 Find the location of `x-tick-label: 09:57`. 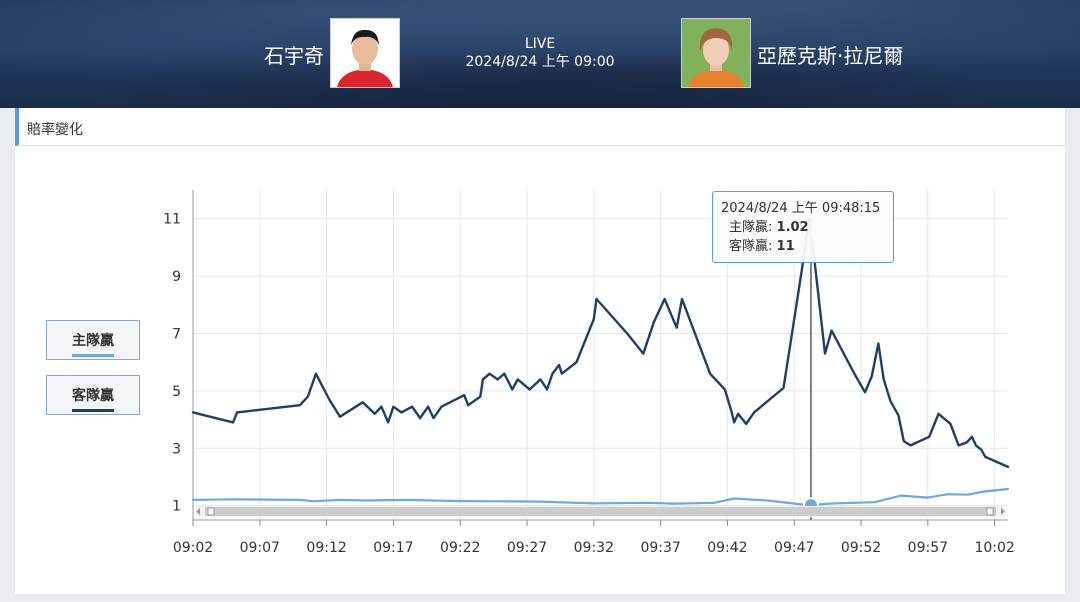

x-tick-label: 09:57 is located at coordinates (928, 548).